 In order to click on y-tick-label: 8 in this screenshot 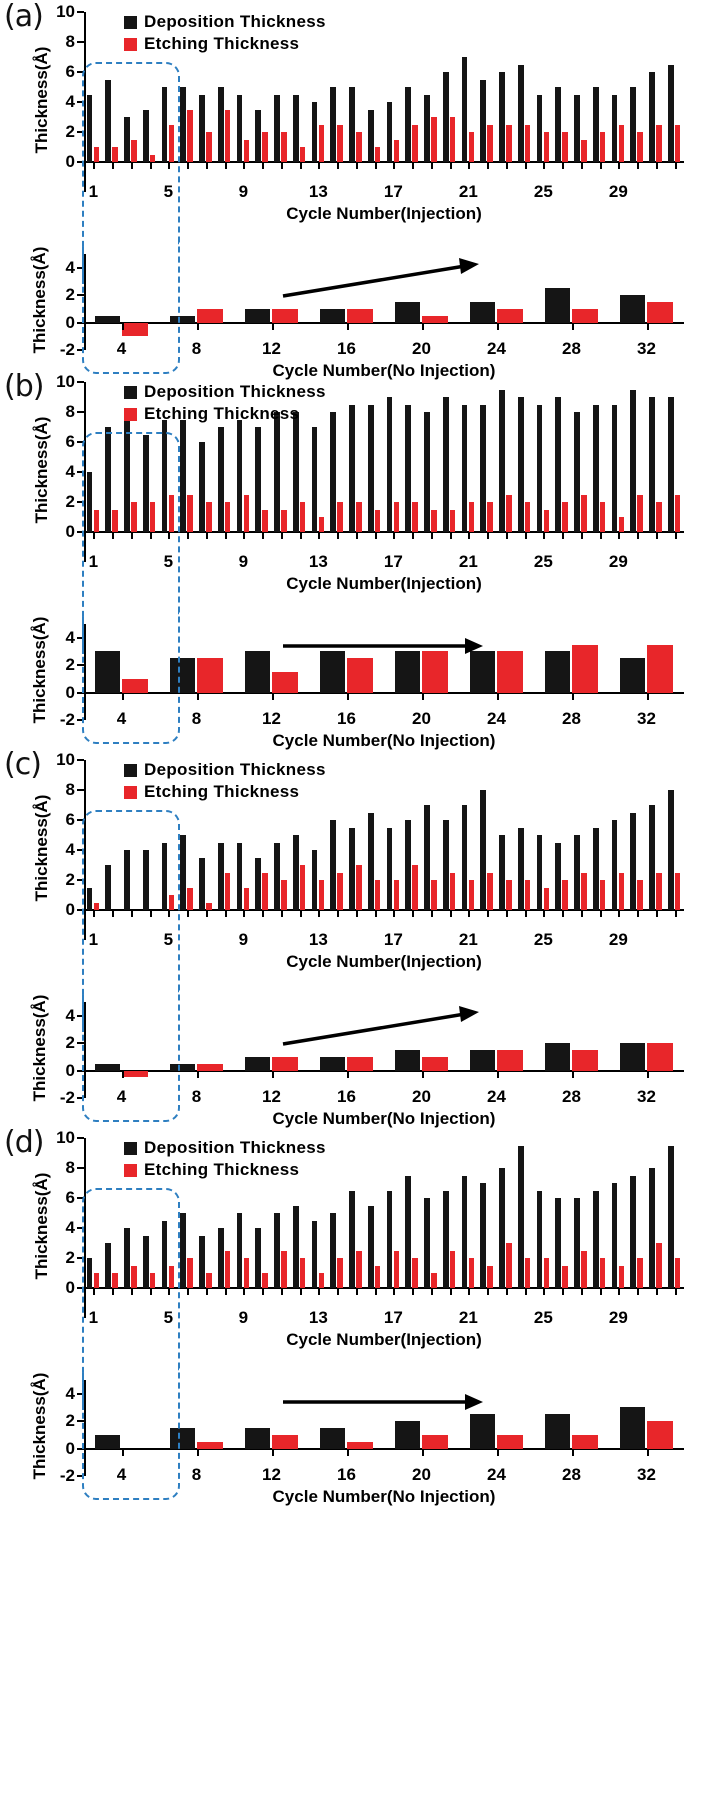, I will do `click(70, 41)`.